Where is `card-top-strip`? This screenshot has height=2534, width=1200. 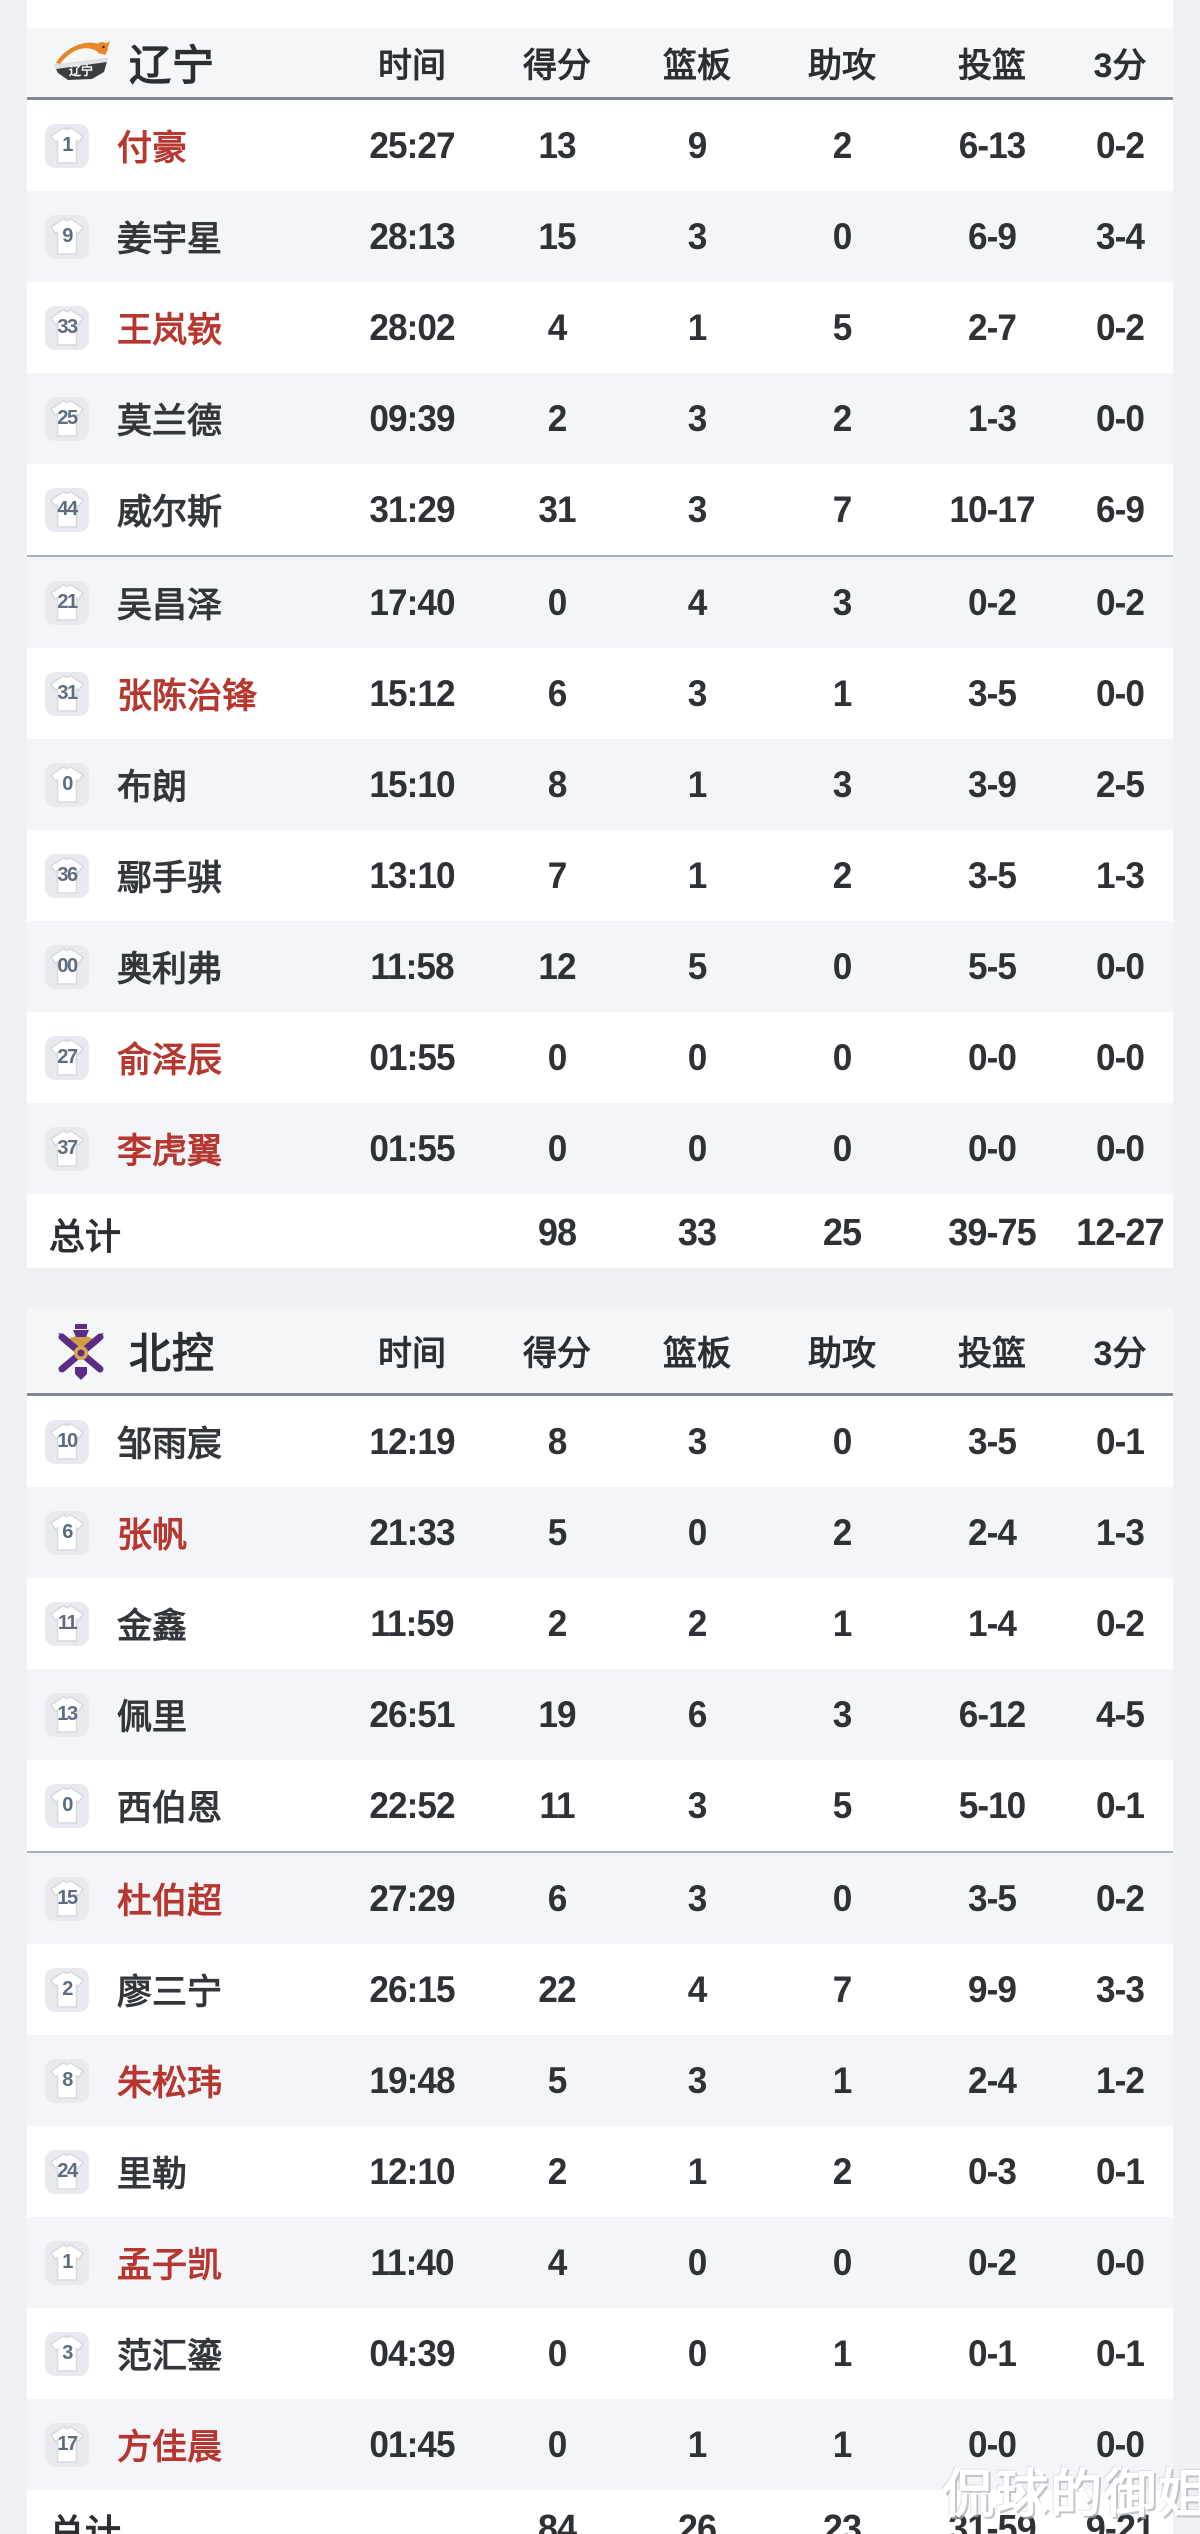
card-top-strip is located at coordinates (600, 14).